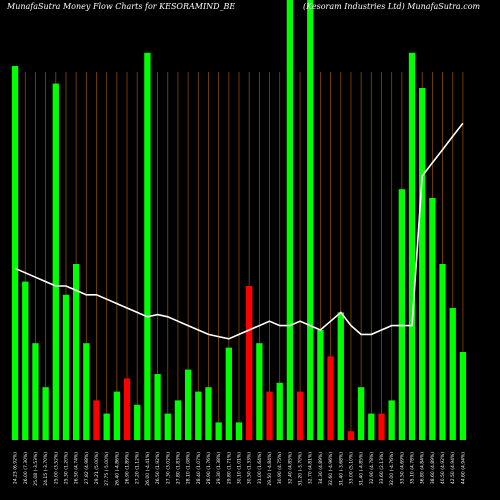 This screenshot has height=500, width=500. I want to click on x-tick-label: 26.40 (-4.86%), so click(117, 469).